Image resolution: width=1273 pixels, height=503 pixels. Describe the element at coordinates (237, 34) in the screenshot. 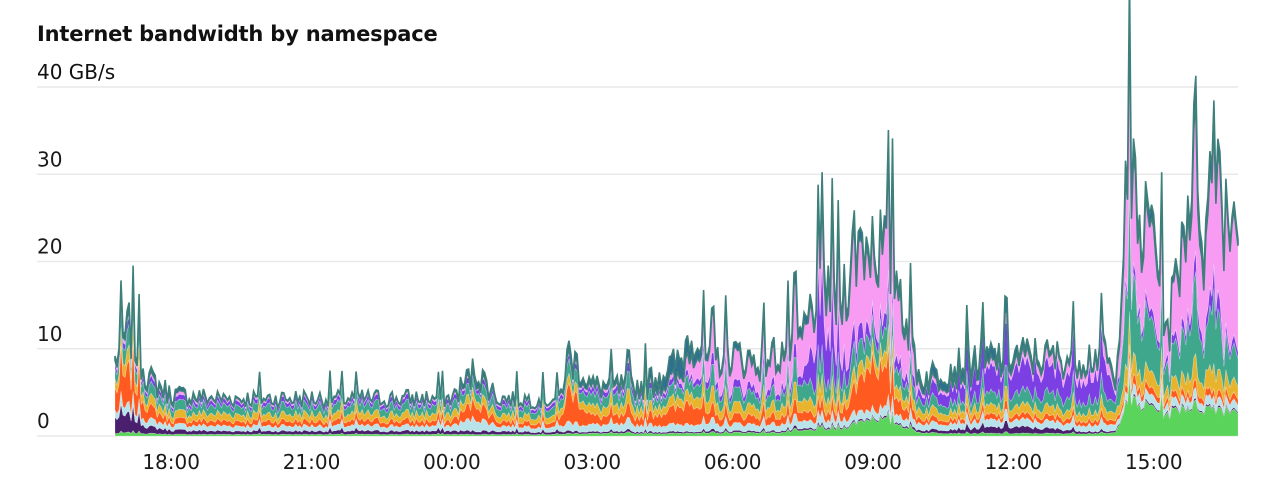

I see `chart-title: Internet bandwidth by namespace` at that location.